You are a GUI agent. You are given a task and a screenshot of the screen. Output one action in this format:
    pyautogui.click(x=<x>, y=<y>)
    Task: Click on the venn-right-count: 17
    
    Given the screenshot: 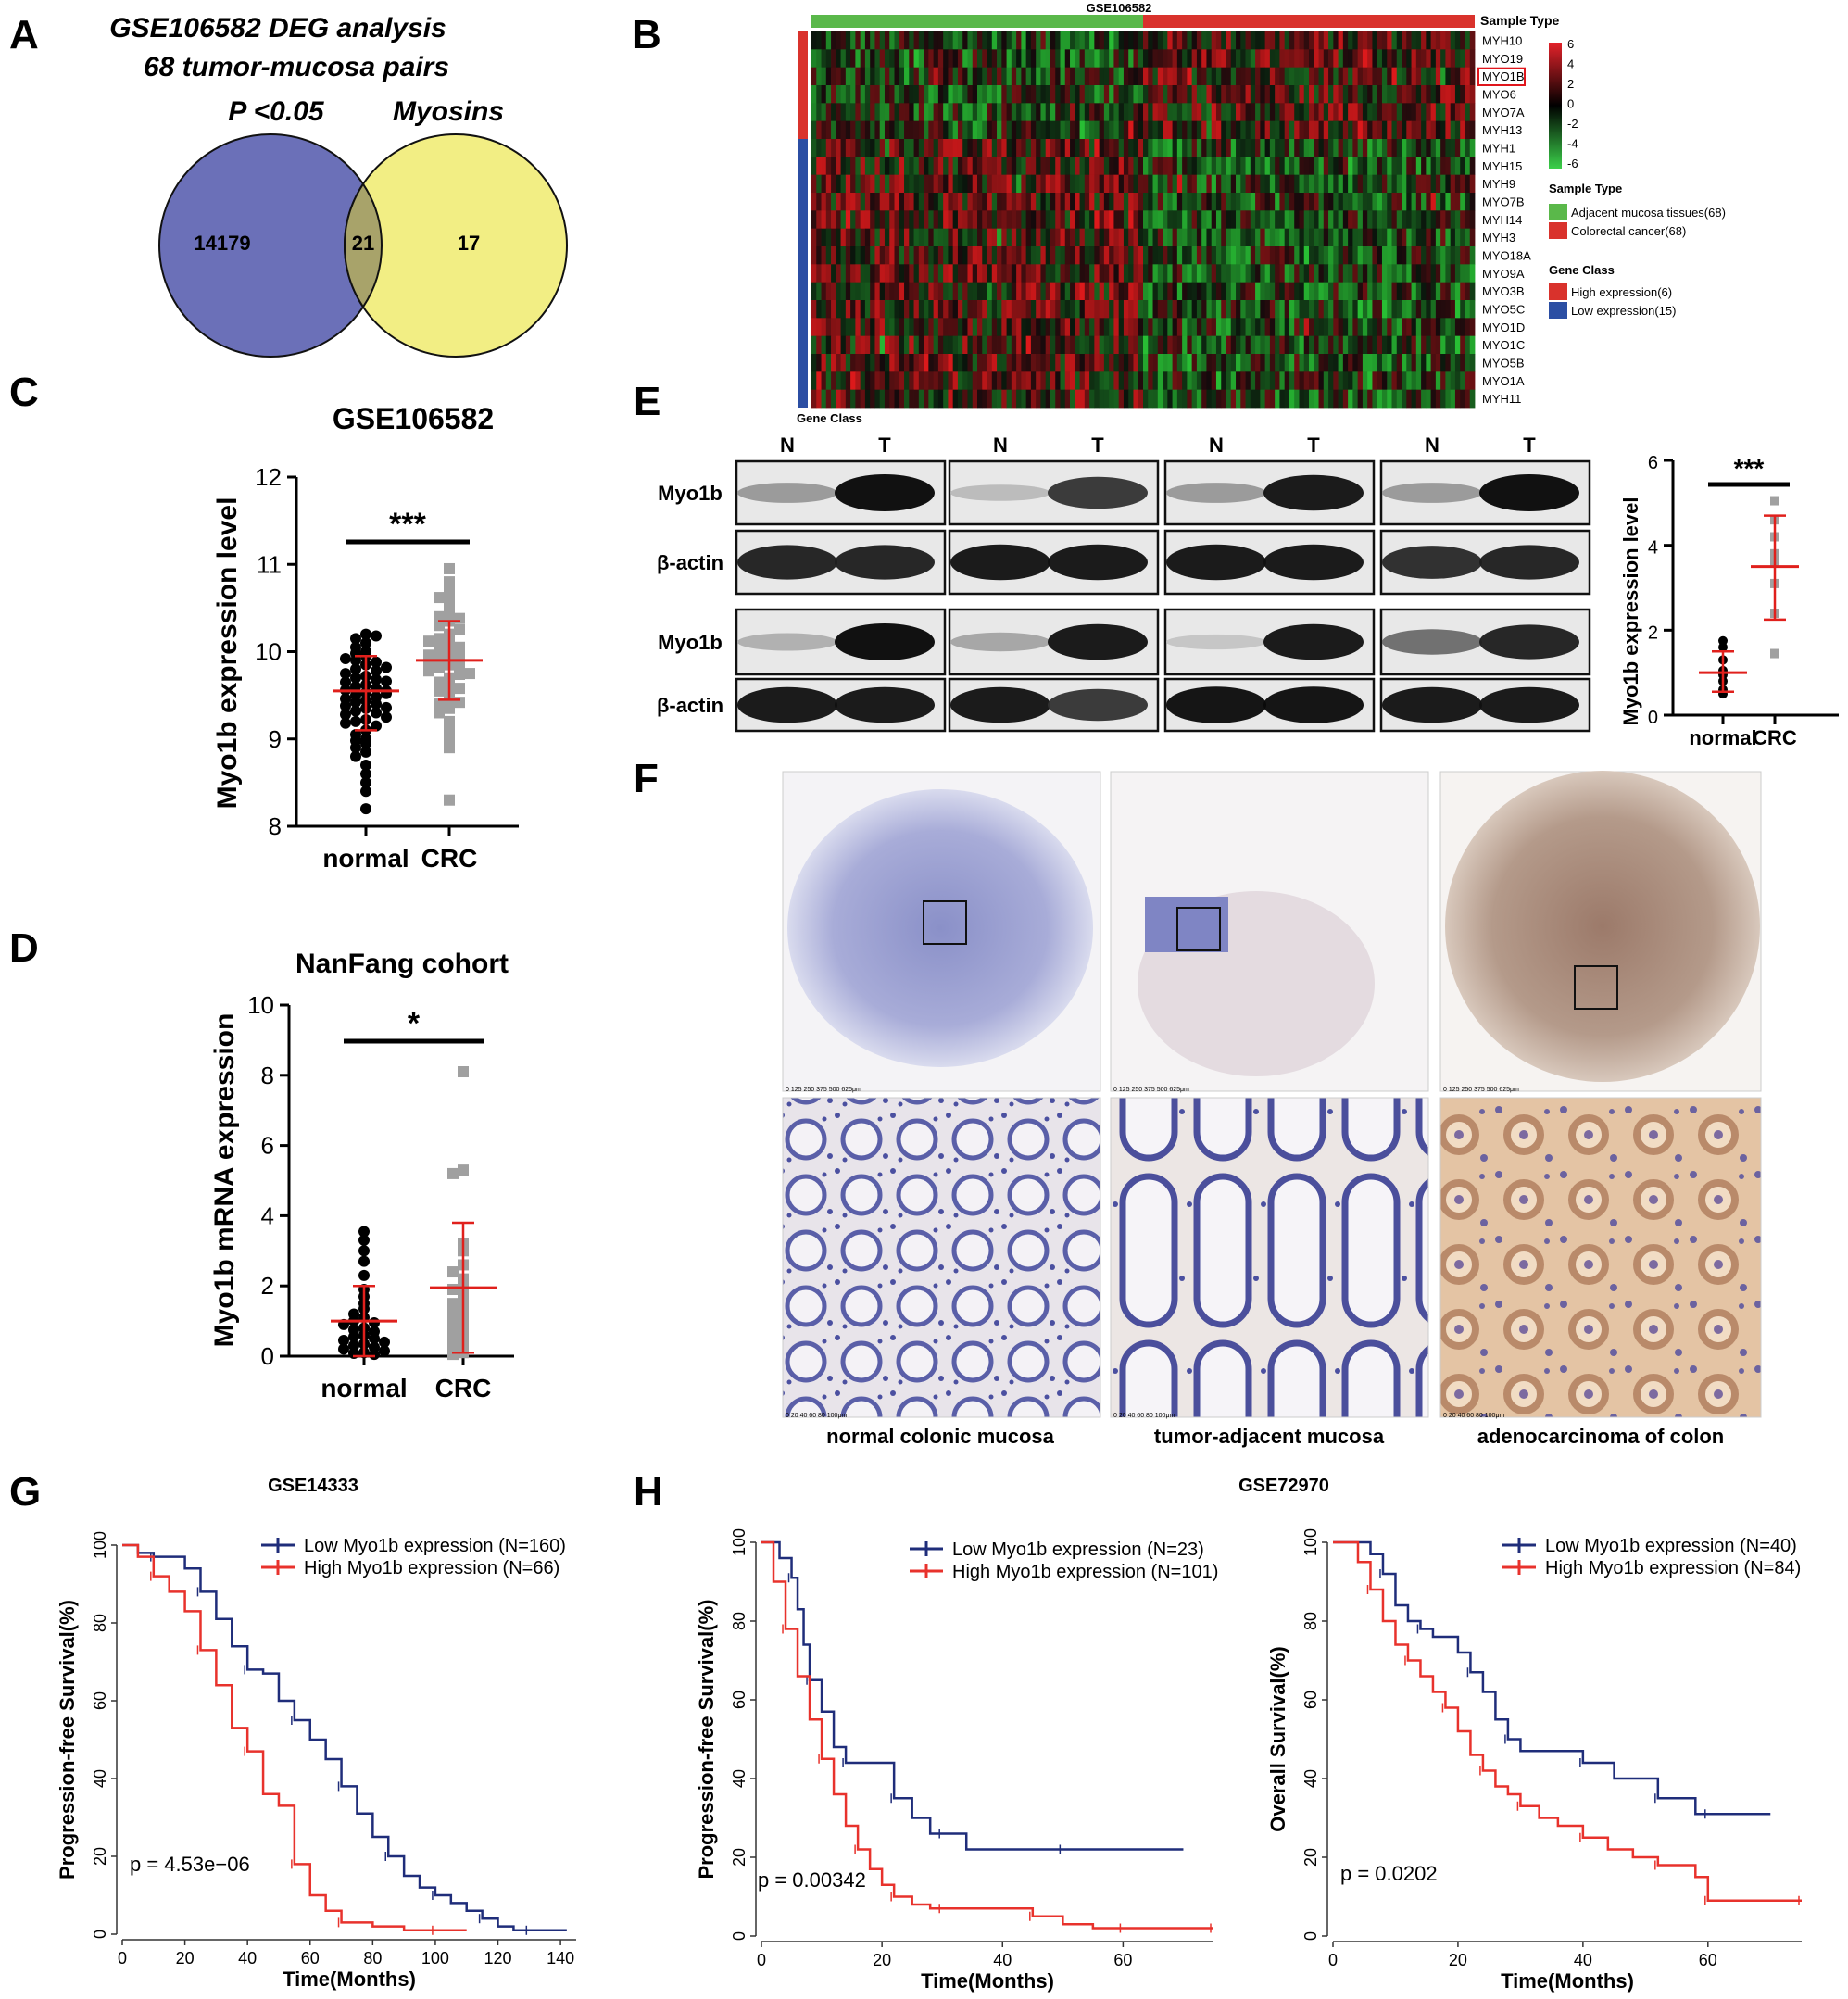 What is the action you would take?
    pyautogui.click(x=469, y=243)
    